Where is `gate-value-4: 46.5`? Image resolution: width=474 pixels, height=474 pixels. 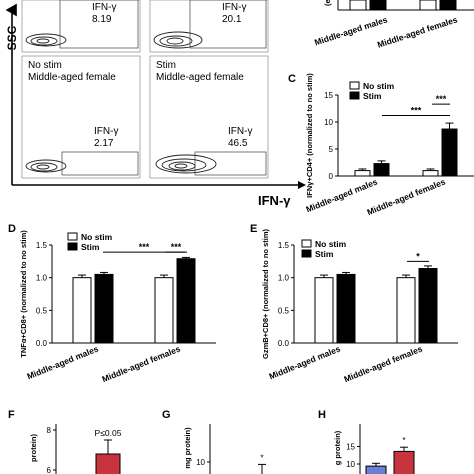 gate-value-4: 46.5 is located at coordinates (238, 143).